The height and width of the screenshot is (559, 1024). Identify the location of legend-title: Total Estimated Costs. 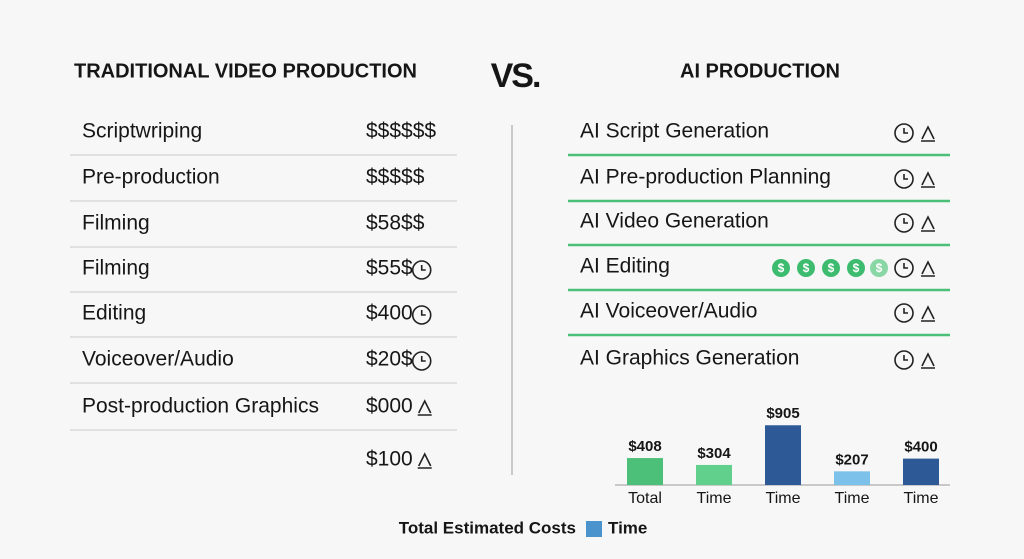
(487, 527).